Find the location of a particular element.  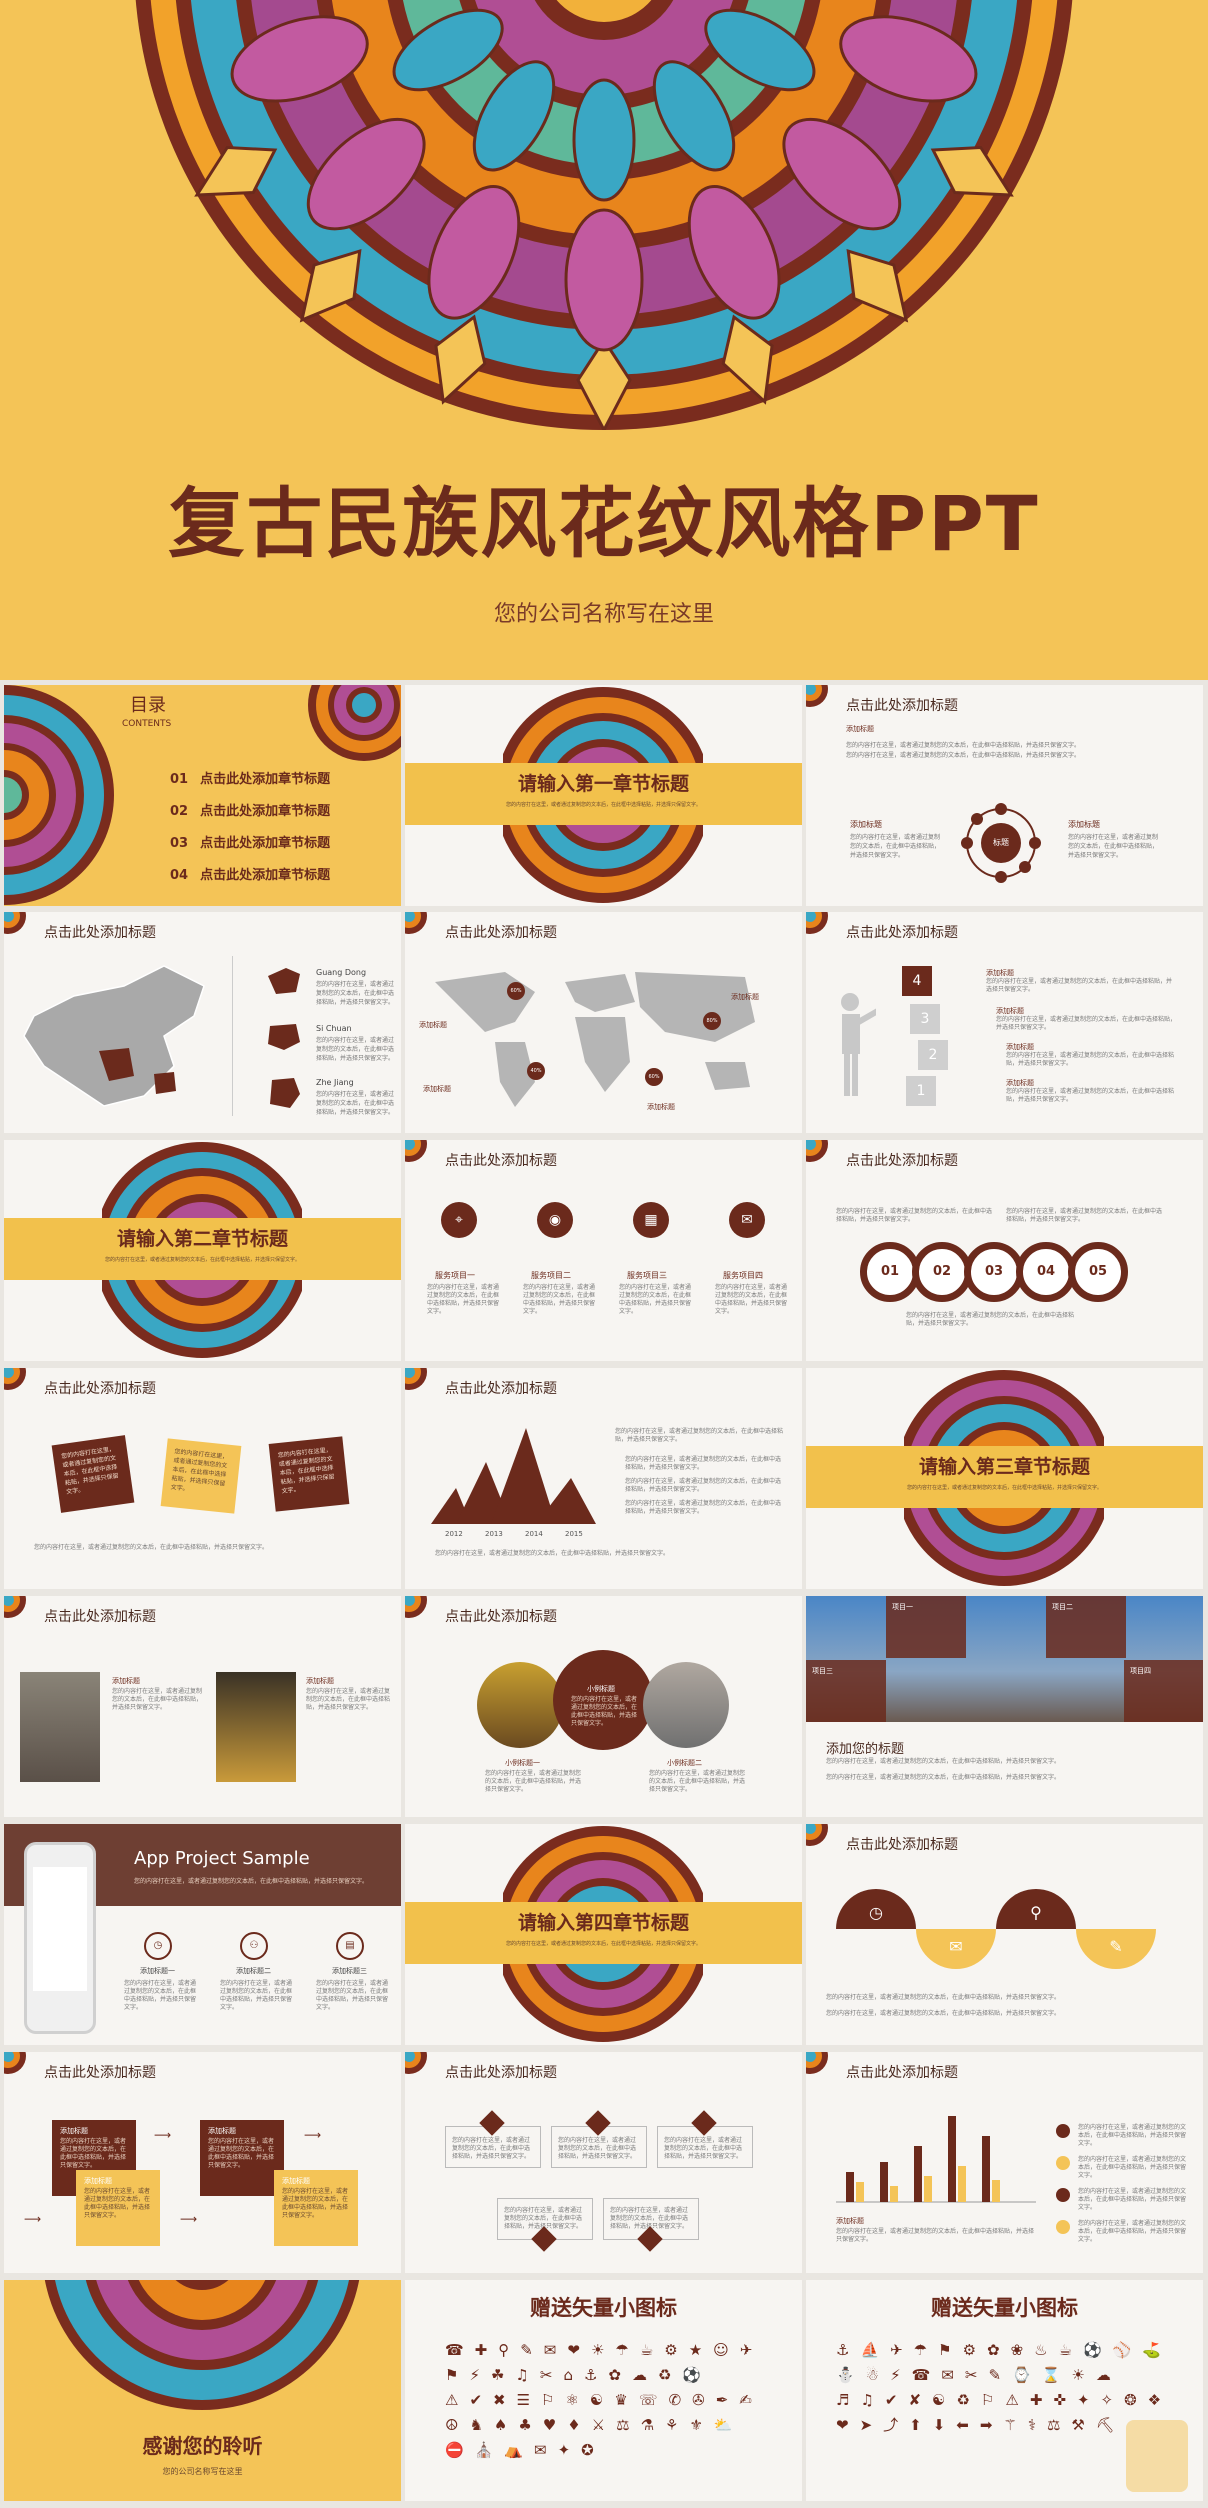

legend-text: 您的内容打在这里，或者通过复制您的文本后，在此框中选择粘贴，并选择只保留文字。 is located at coordinates (1132, 2199).